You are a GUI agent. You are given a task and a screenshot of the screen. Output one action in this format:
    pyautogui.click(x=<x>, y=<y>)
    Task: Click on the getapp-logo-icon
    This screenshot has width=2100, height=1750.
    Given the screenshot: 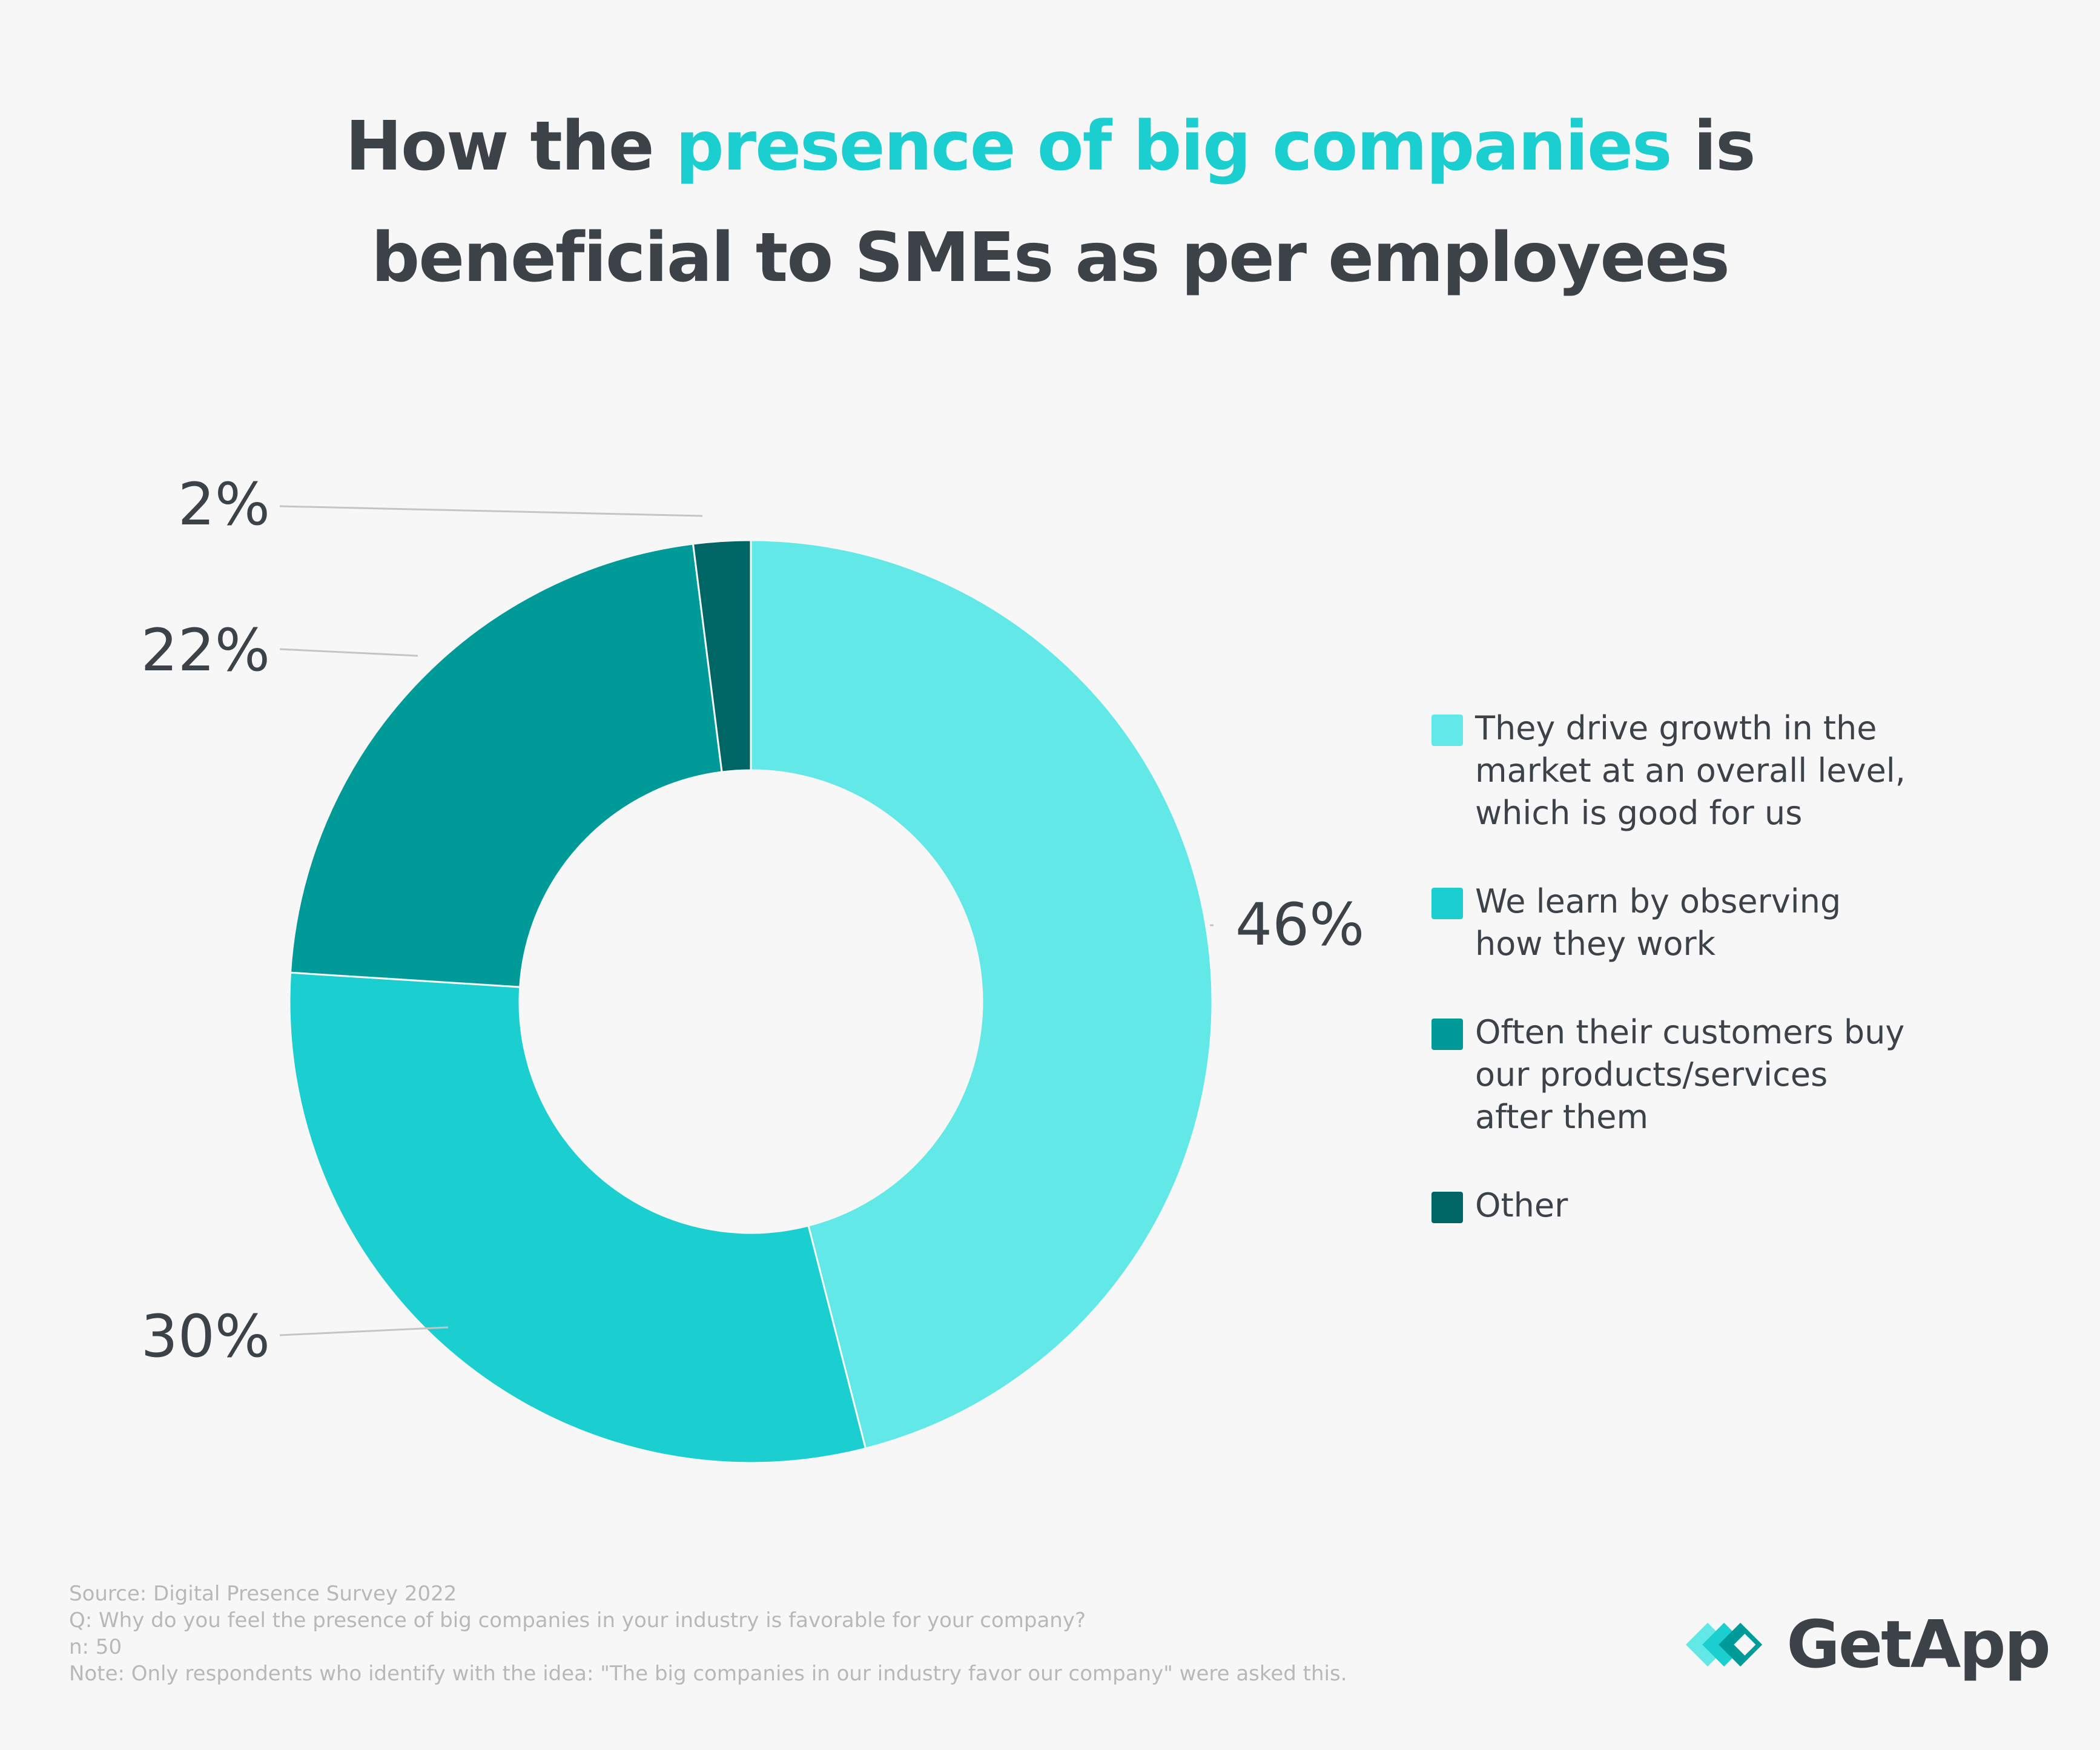 What is the action you would take?
    pyautogui.click(x=1724, y=1644)
    